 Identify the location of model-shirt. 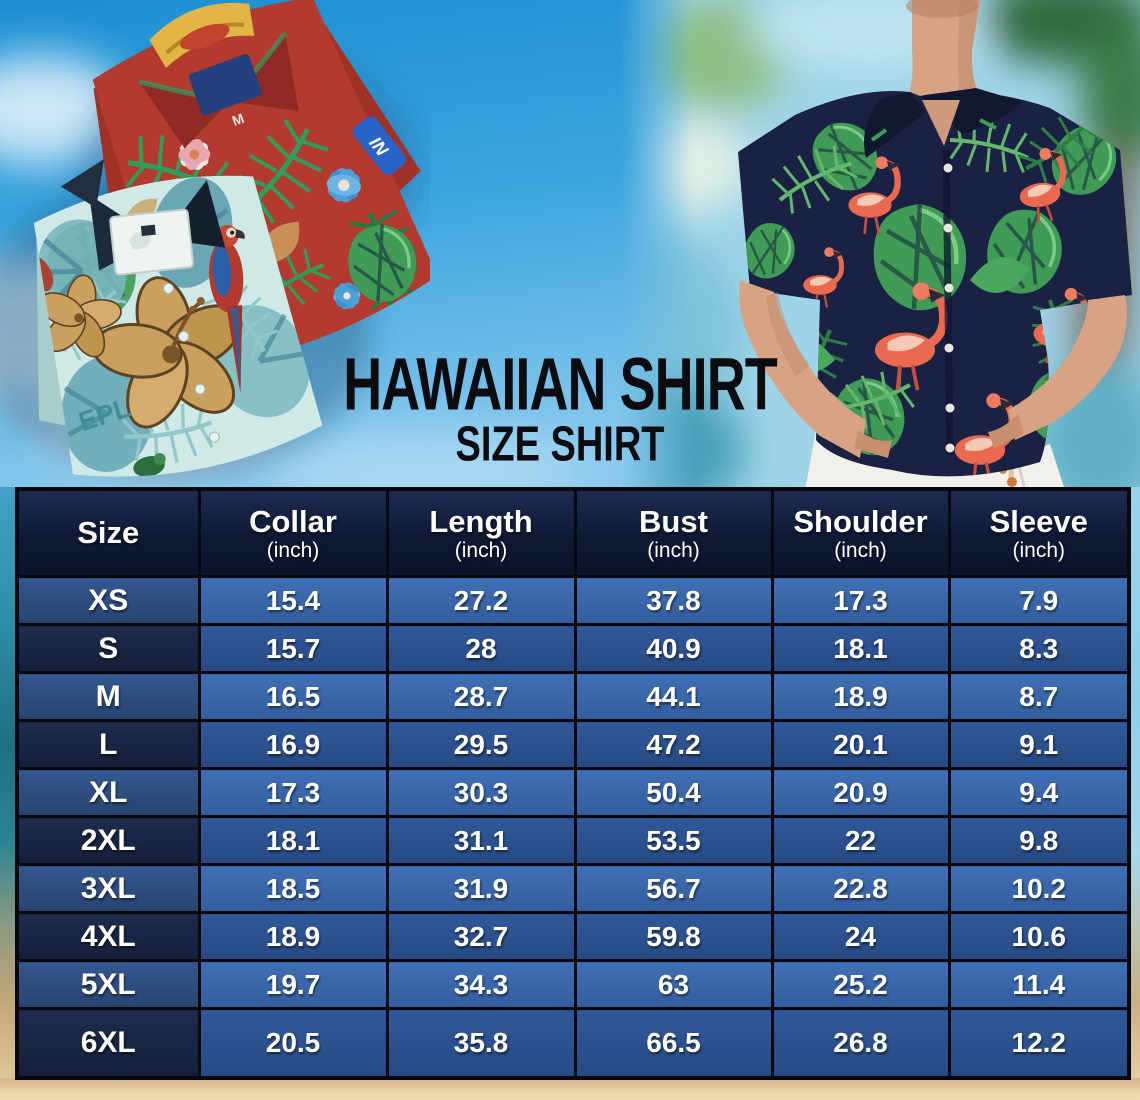
(935, 282).